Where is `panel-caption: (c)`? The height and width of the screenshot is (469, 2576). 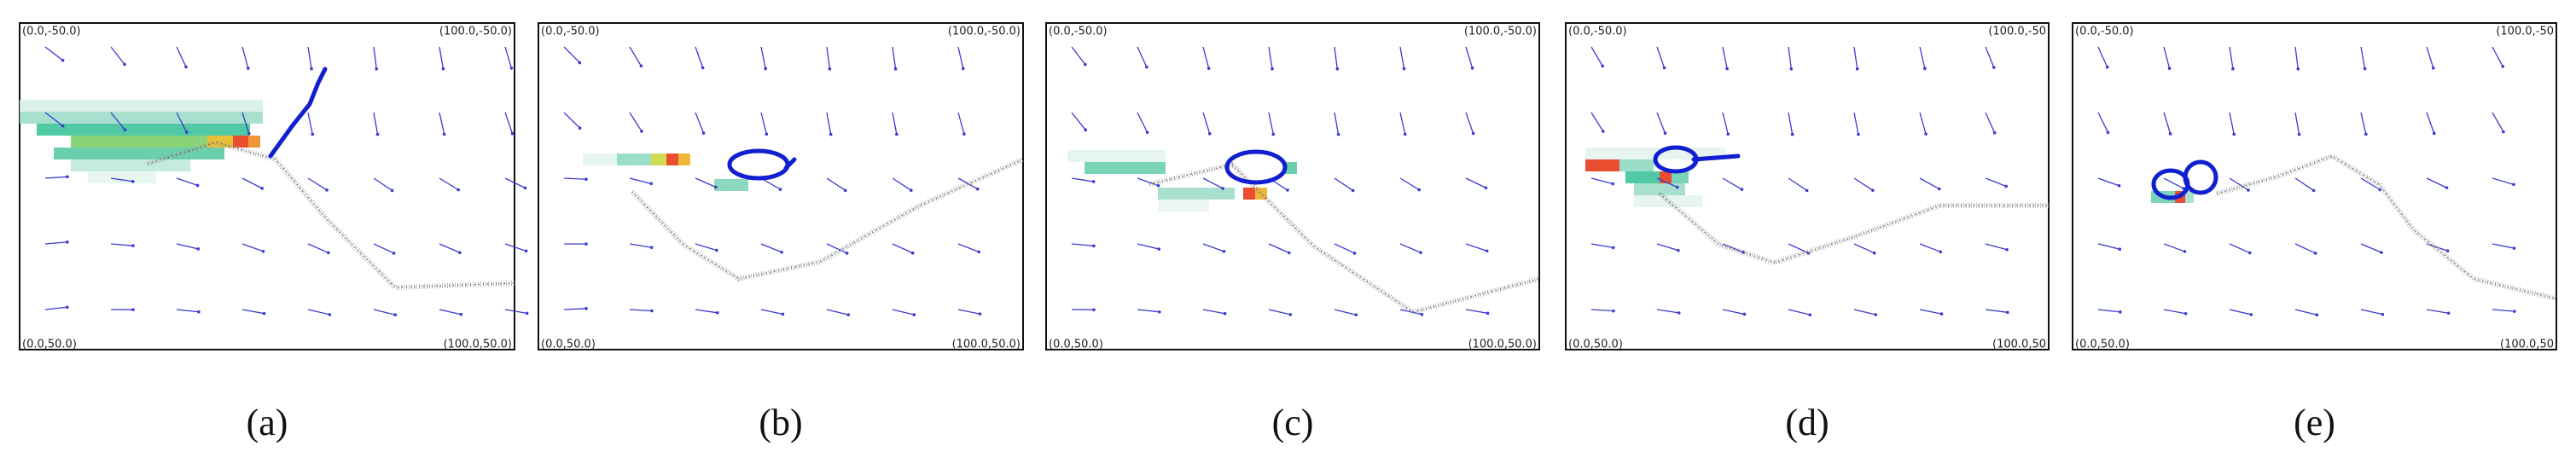
panel-caption: (c) is located at coordinates (1293, 422).